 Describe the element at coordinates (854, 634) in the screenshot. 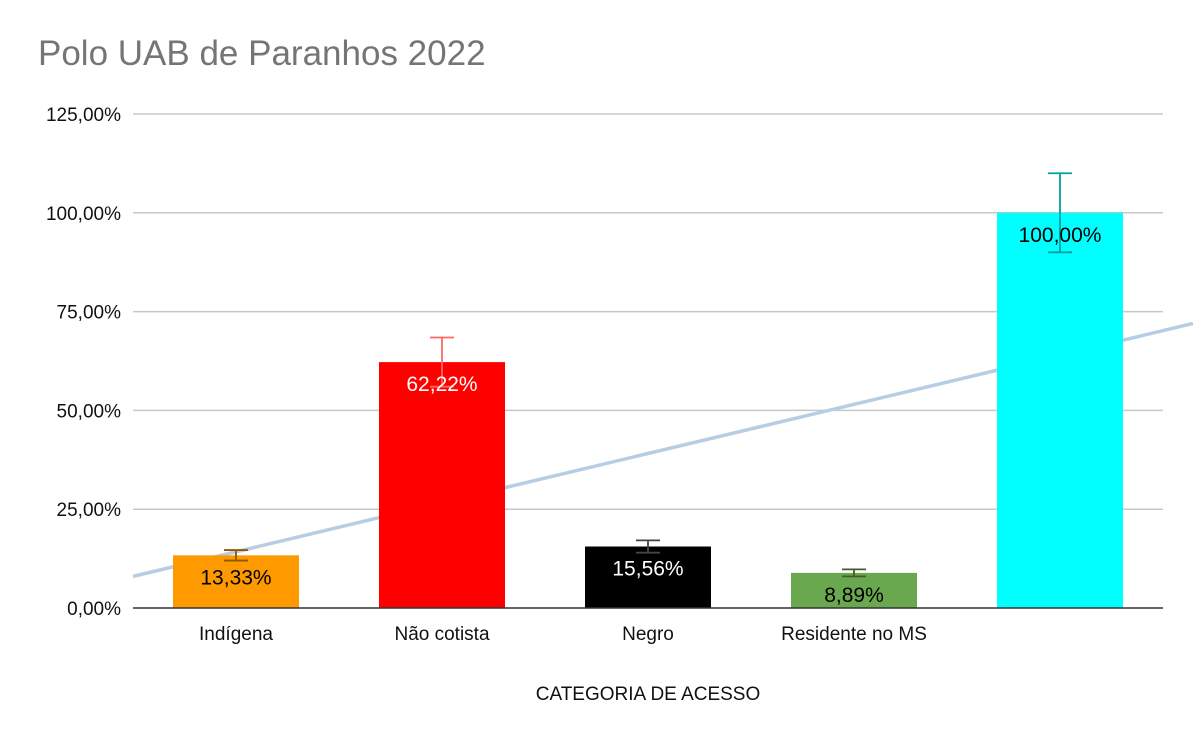

I see `x-tick-label: Residente no MS` at that location.